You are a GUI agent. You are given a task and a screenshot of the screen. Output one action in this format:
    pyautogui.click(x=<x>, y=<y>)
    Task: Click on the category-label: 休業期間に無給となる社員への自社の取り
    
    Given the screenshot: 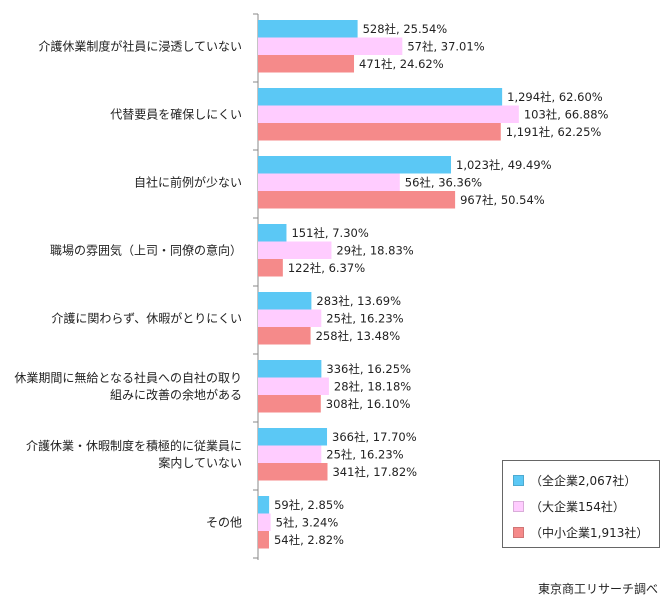 What is the action you would take?
    pyautogui.click(x=128, y=377)
    